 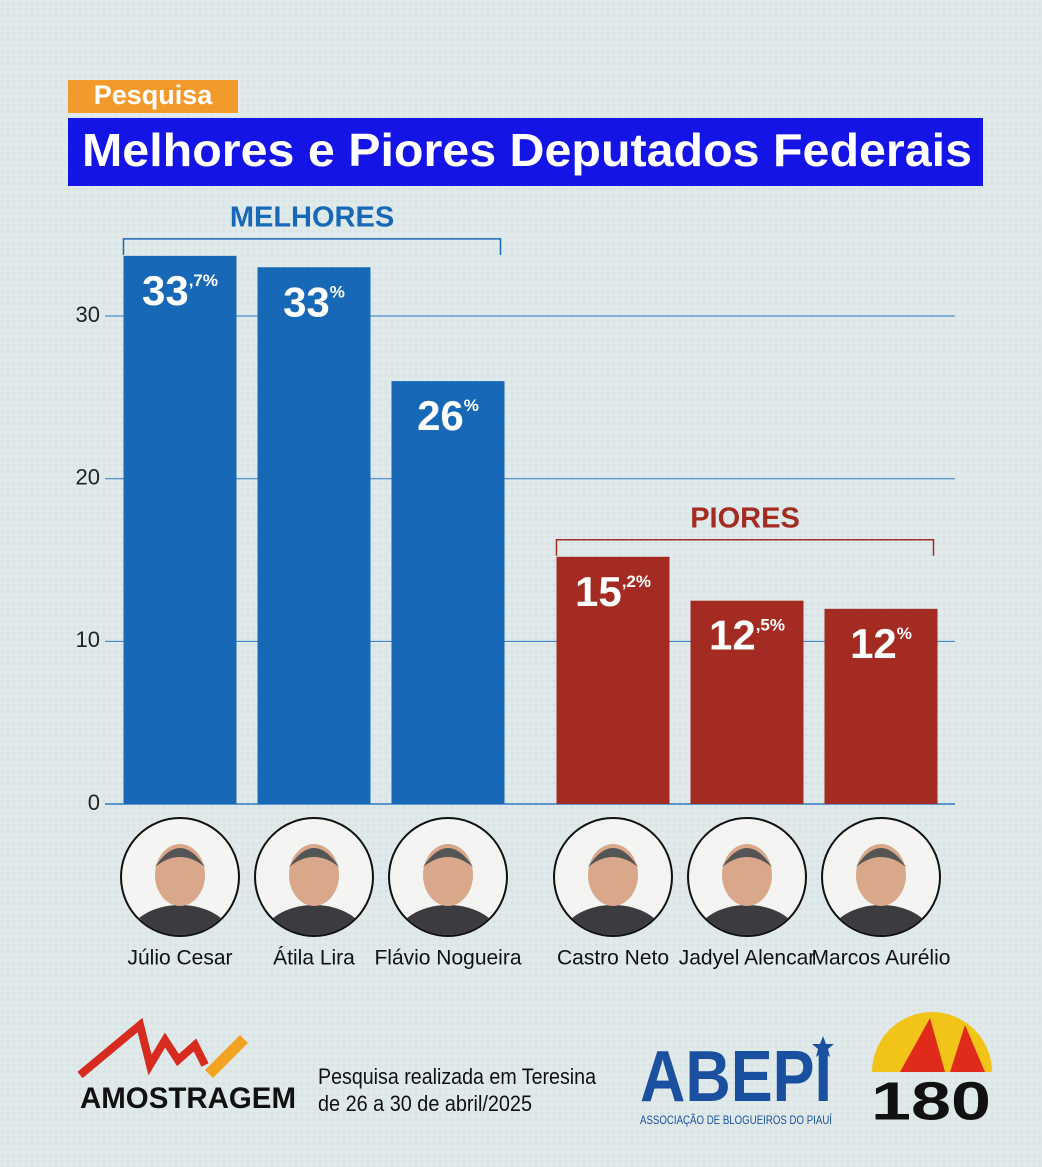 What do you see at coordinates (736, 1077) in the screenshot?
I see `partner-logo: ABEPI` at bounding box center [736, 1077].